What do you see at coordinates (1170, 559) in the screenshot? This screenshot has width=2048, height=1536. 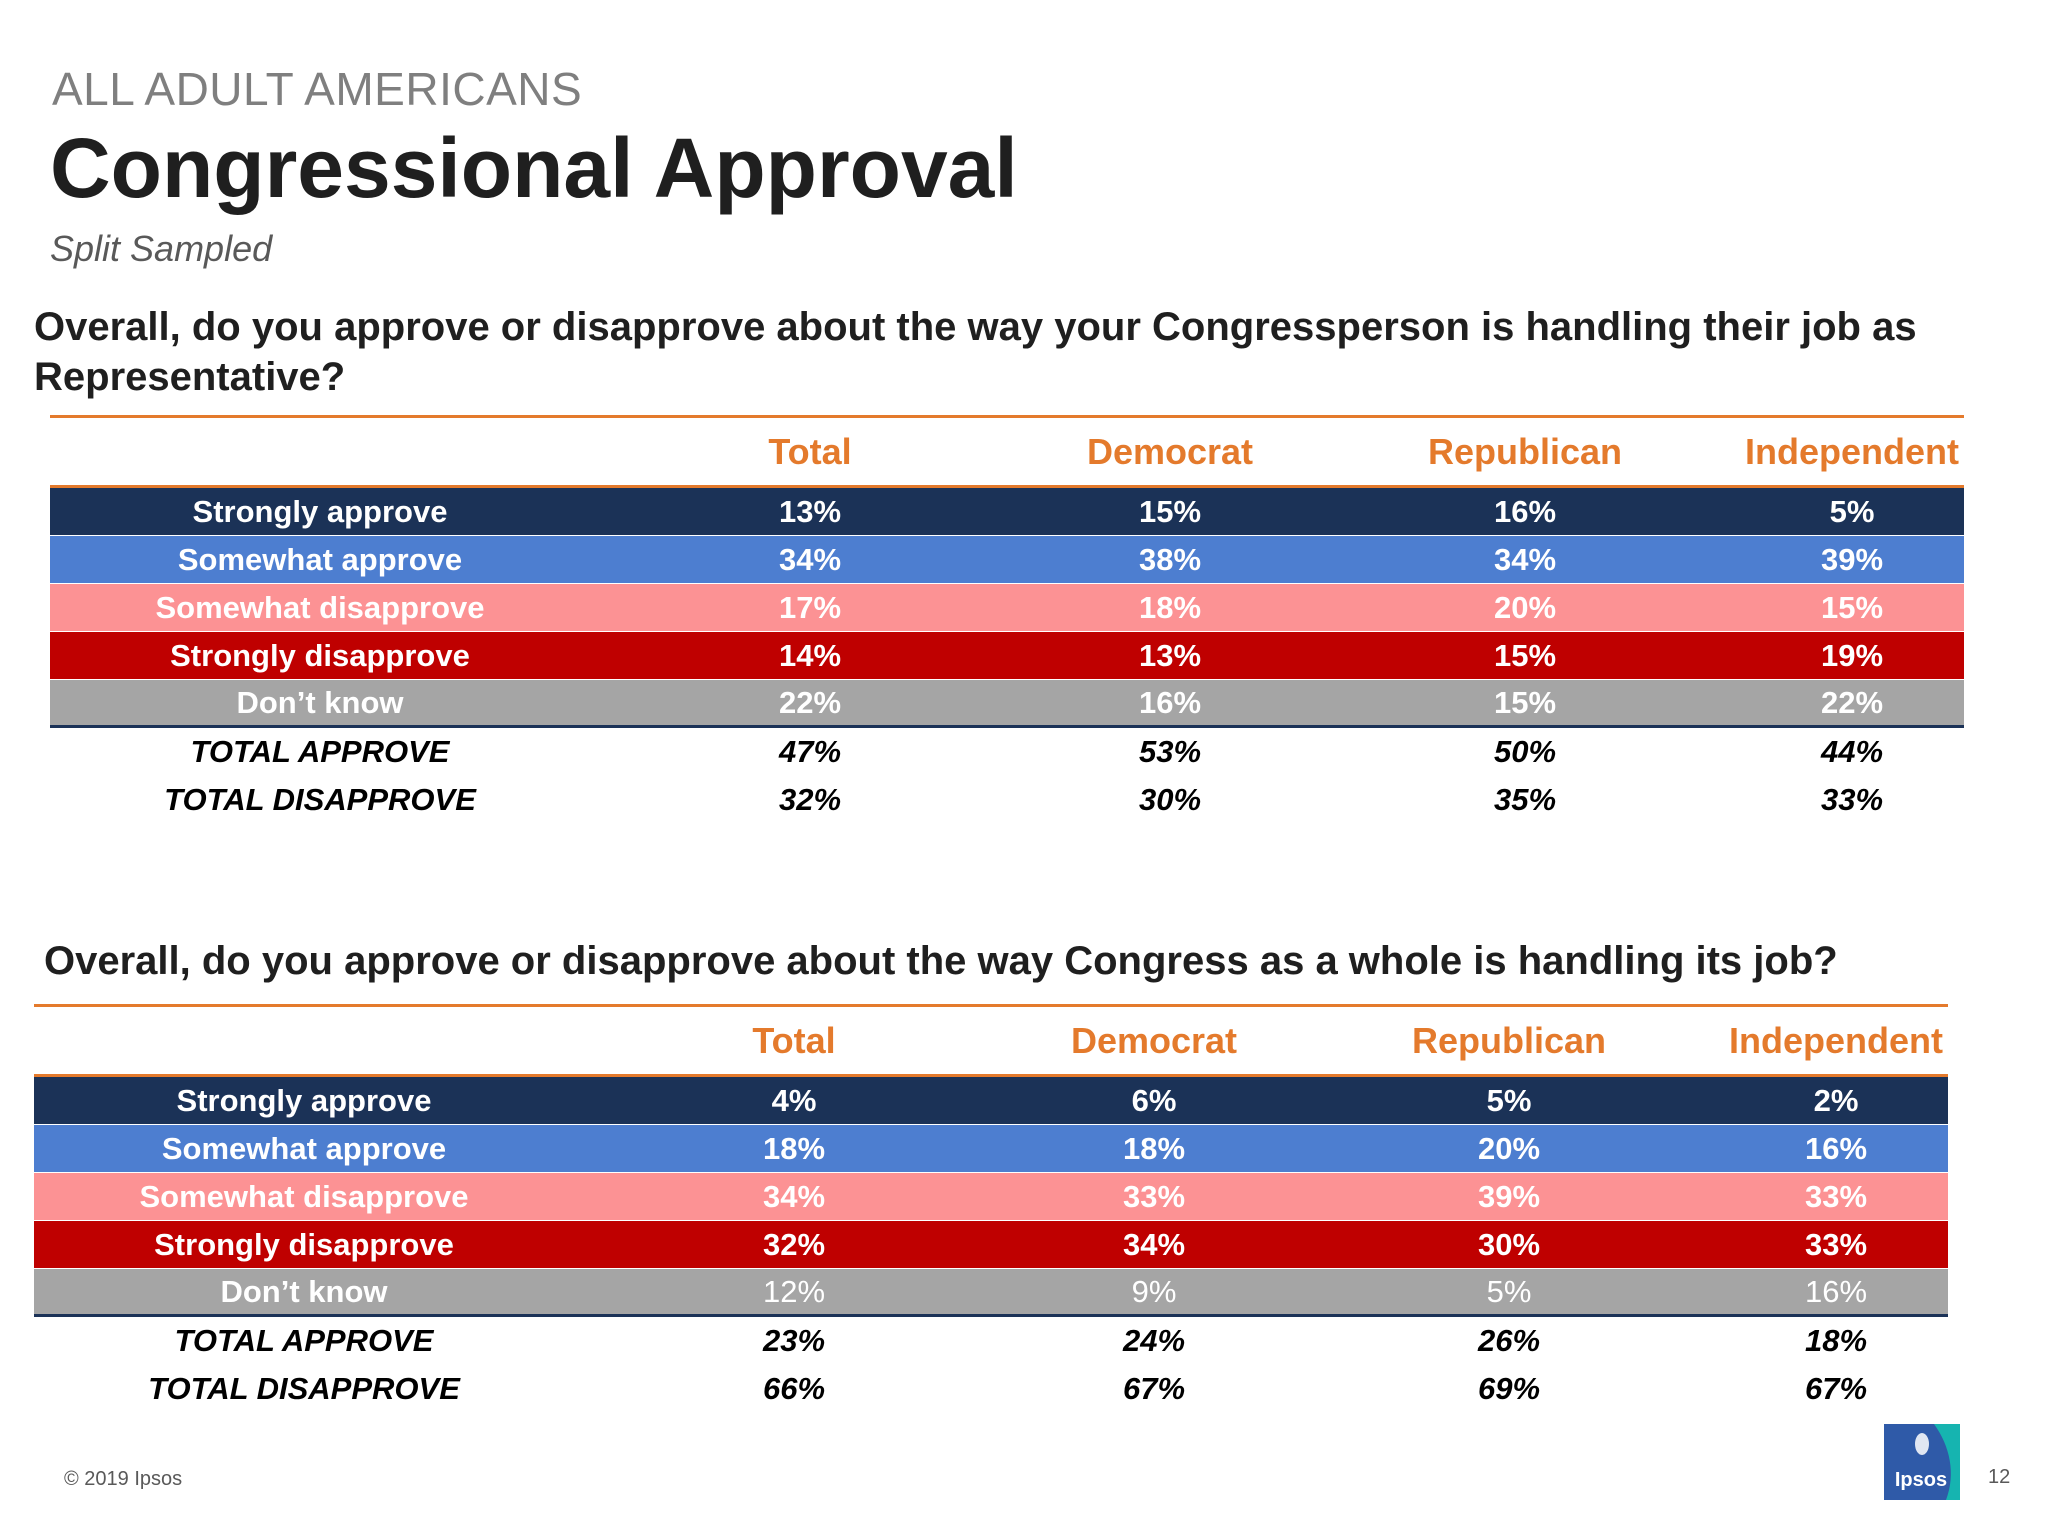 I see `cell-democrat: 38%` at bounding box center [1170, 559].